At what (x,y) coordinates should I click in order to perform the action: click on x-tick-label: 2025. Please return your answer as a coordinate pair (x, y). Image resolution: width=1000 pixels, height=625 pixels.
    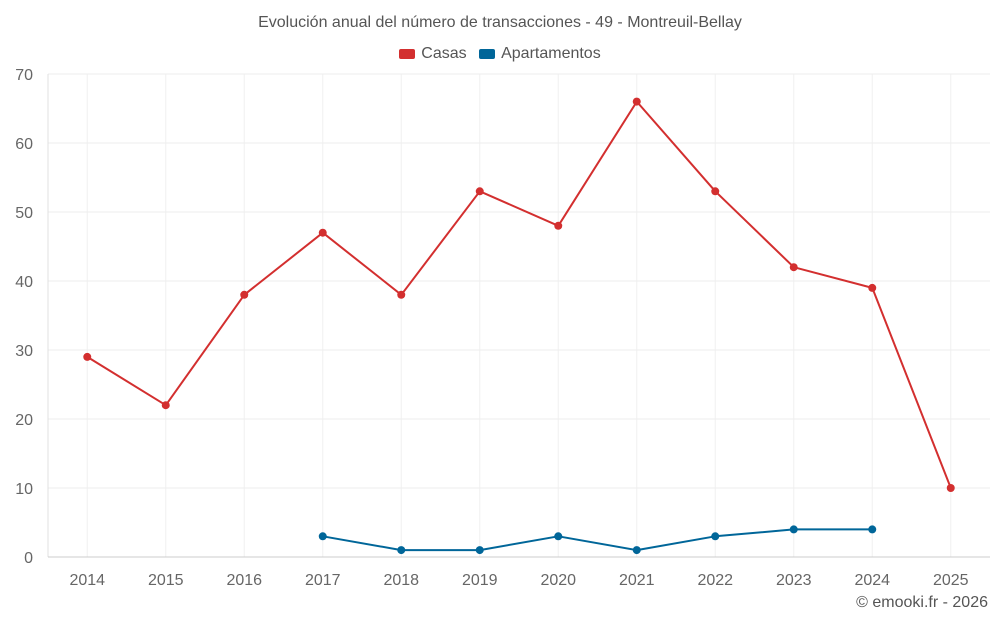
    Looking at the image, I should click on (951, 580).